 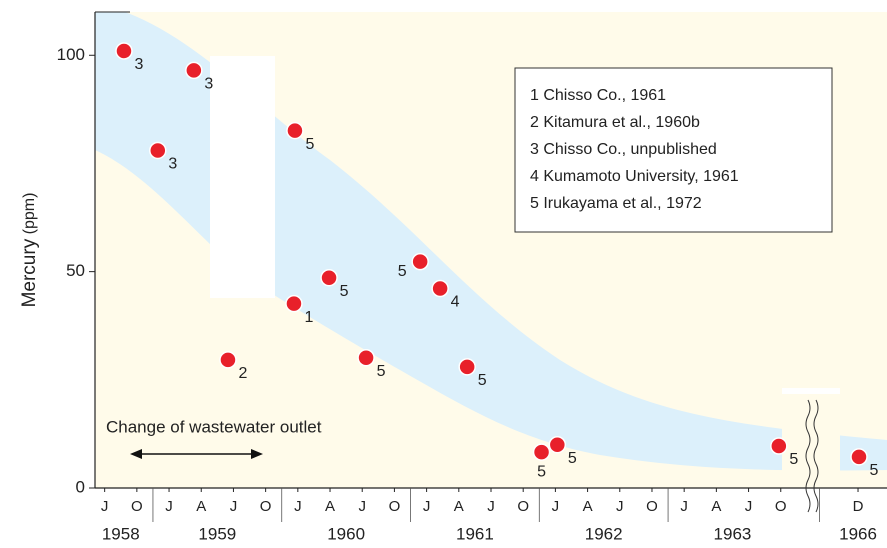 What do you see at coordinates (475, 533) in the screenshot?
I see `year-label: 1961` at bounding box center [475, 533].